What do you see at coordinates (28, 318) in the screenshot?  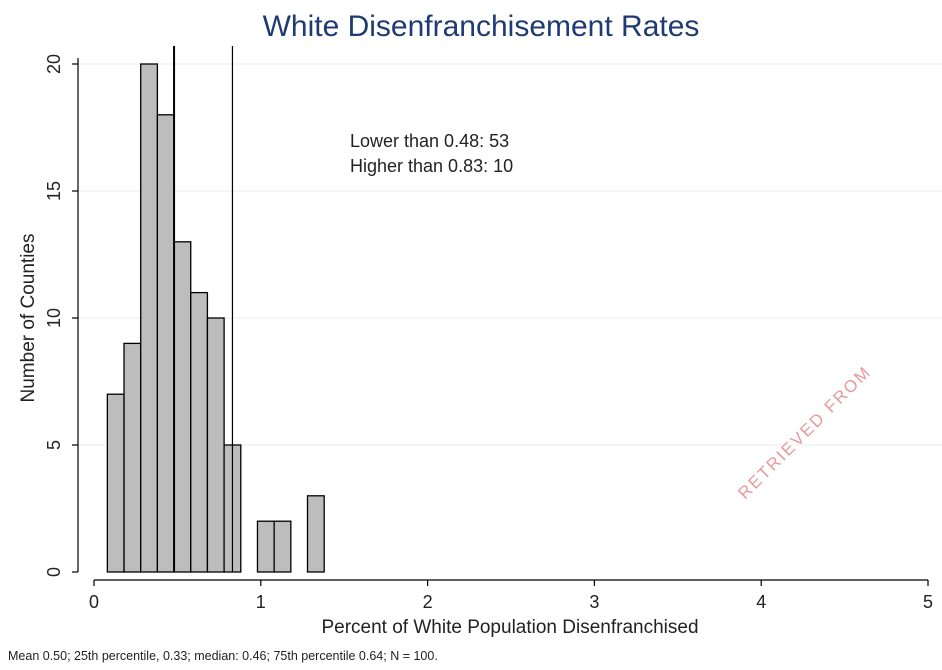 I see `y-axis-label: Number of Counties` at bounding box center [28, 318].